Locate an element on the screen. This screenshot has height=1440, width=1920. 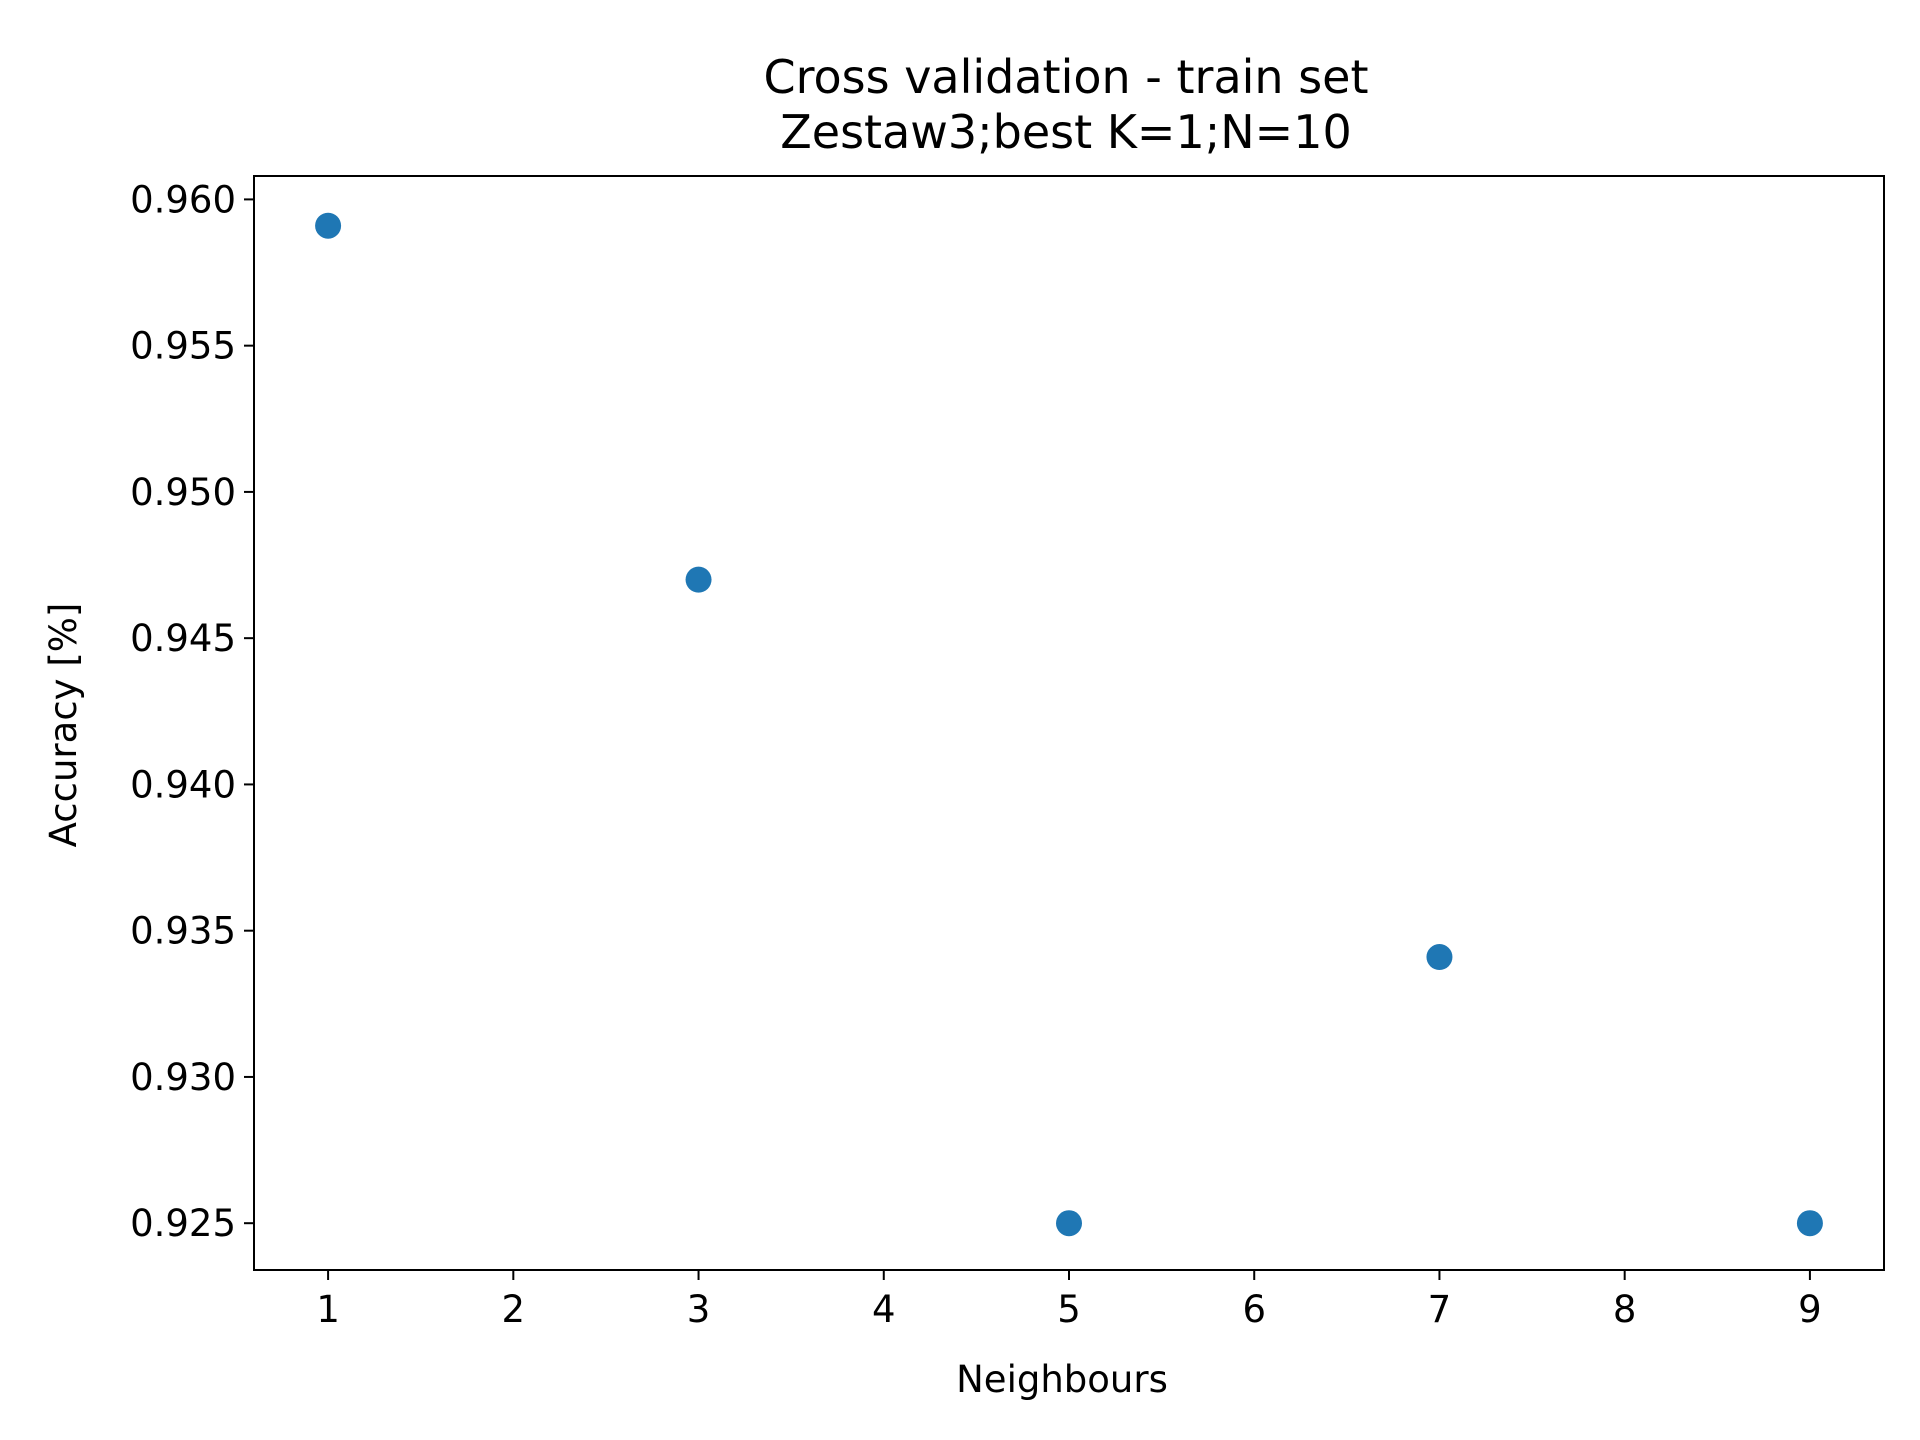
x-tick-label: 6 is located at coordinates (1254, 1309).